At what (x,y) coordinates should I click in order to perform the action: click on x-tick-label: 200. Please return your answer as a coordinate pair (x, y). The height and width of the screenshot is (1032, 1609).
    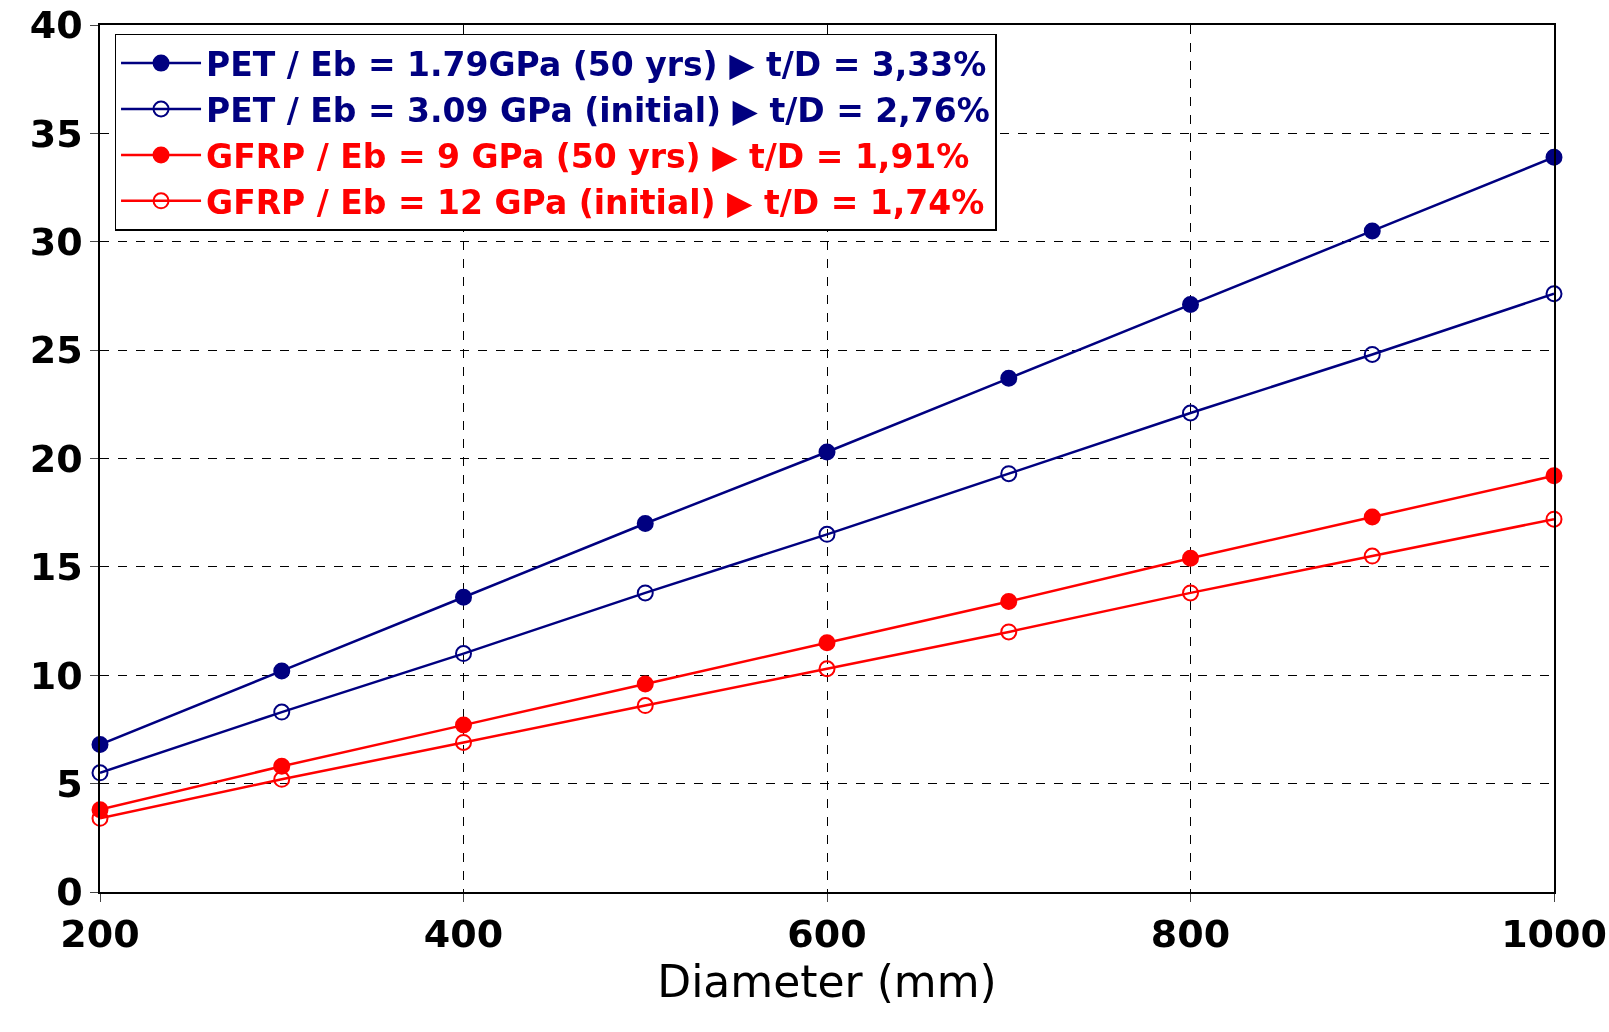
    Looking at the image, I should click on (100, 934).